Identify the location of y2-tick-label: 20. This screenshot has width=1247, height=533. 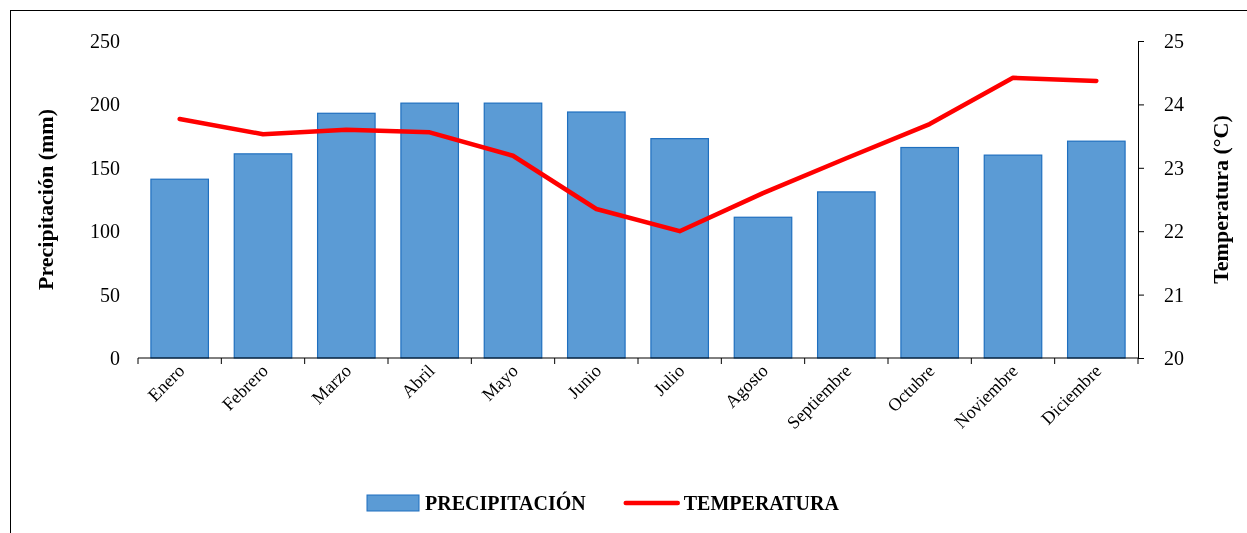
(1174, 357).